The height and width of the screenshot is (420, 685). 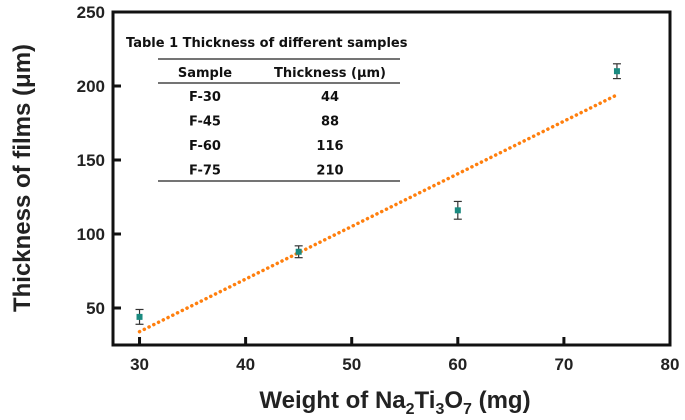 I want to click on table-cell: F-30, so click(x=205, y=97).